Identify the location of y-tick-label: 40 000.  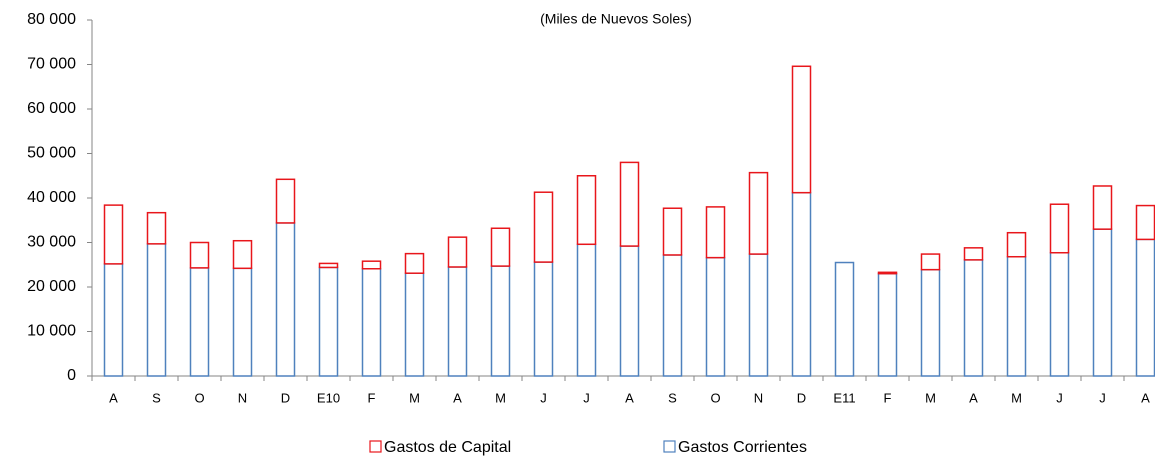
(51, 197).